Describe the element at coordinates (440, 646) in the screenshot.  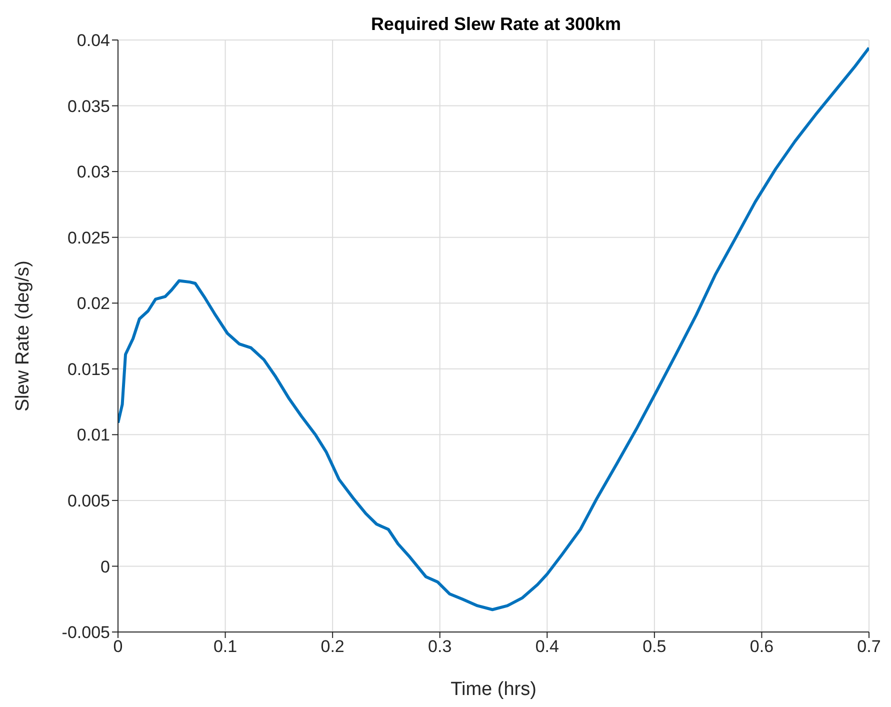
I see `x-tick-label: 0.3` at that location.